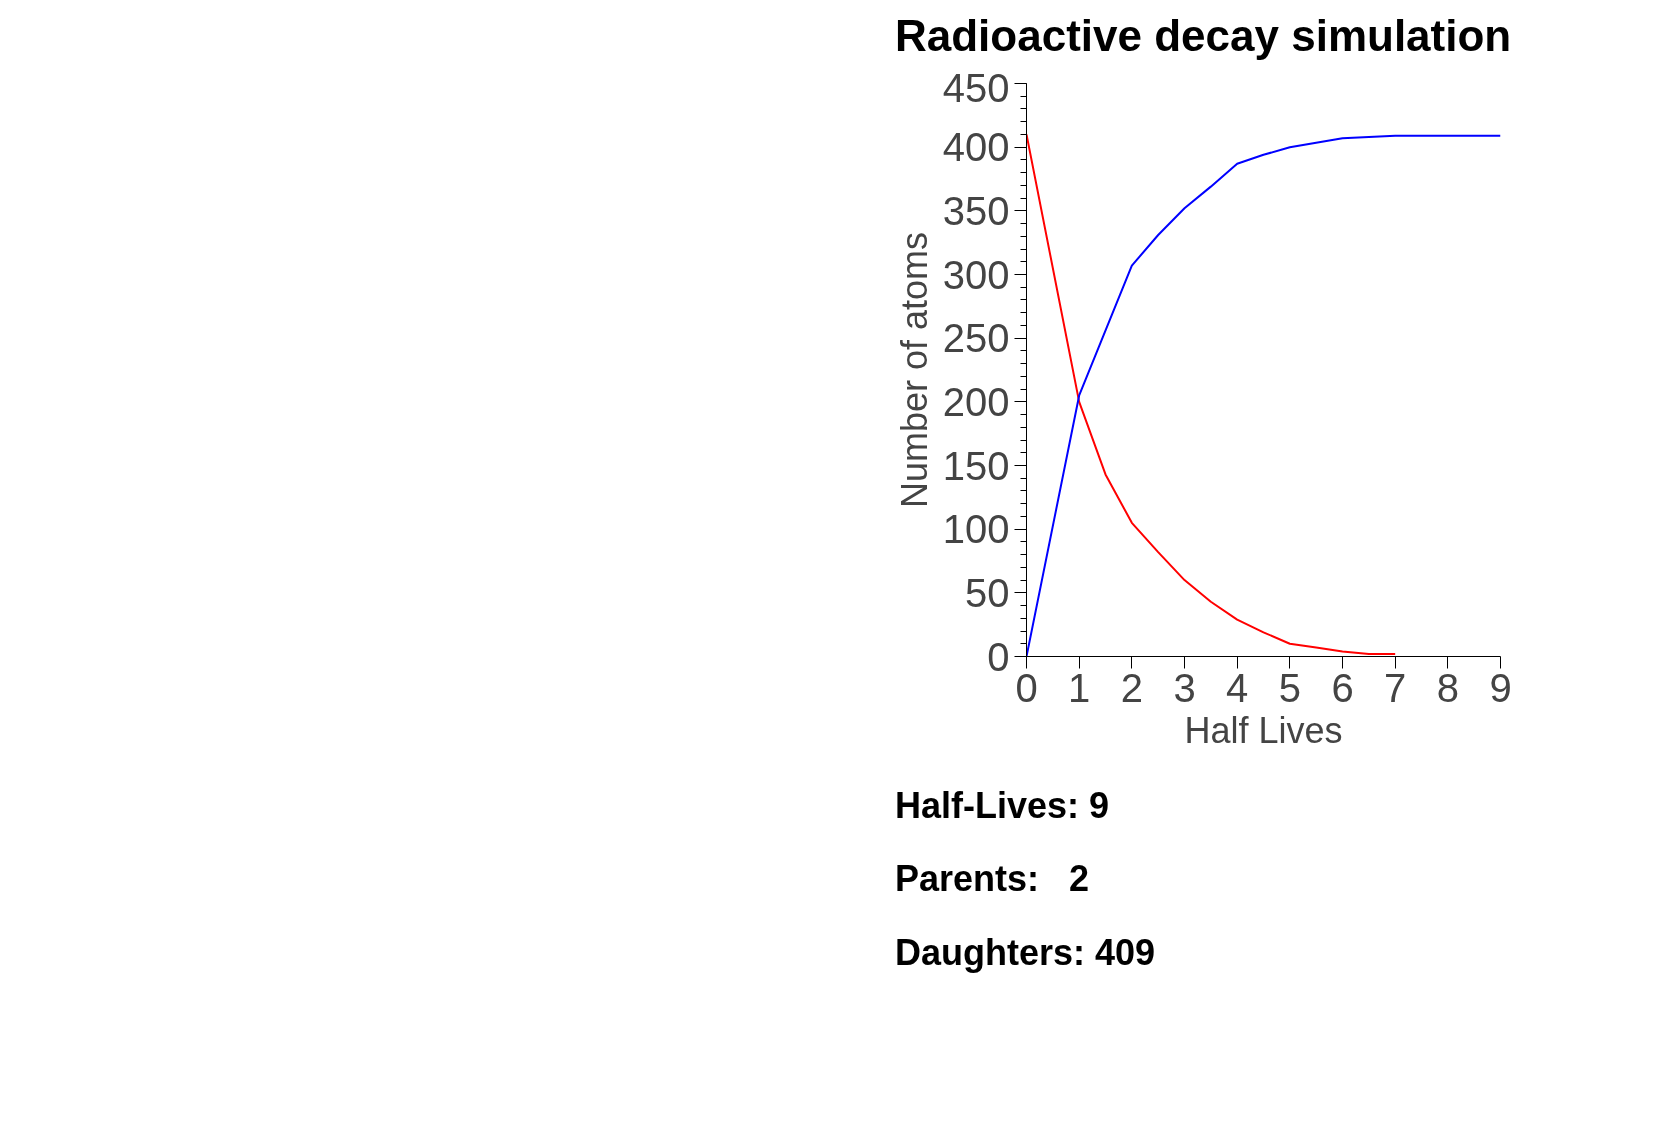 The height and width of the screenshot is (1122, 1680). I want to click on y-tick-label: 150, so click(976, 465).